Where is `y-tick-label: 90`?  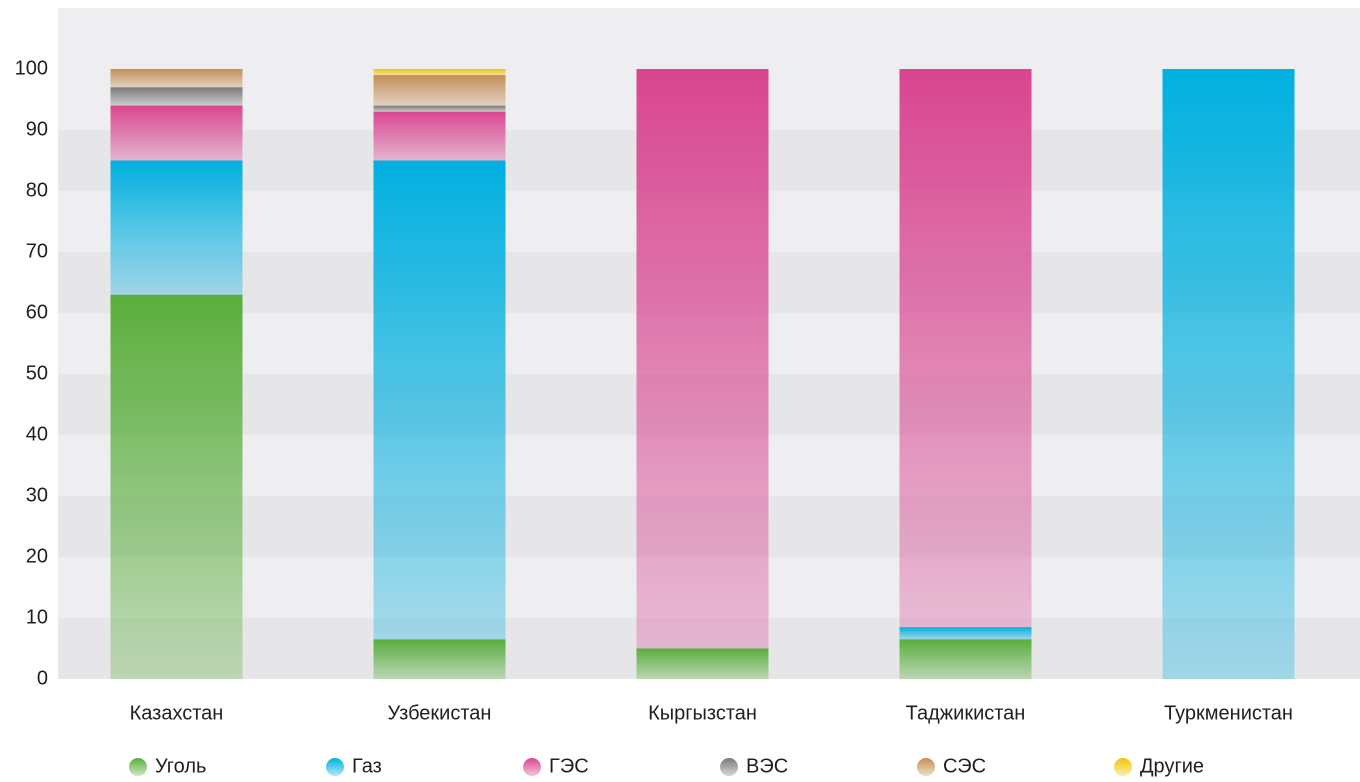
y-tick-label: 90 is located at coordinates (37, 129).